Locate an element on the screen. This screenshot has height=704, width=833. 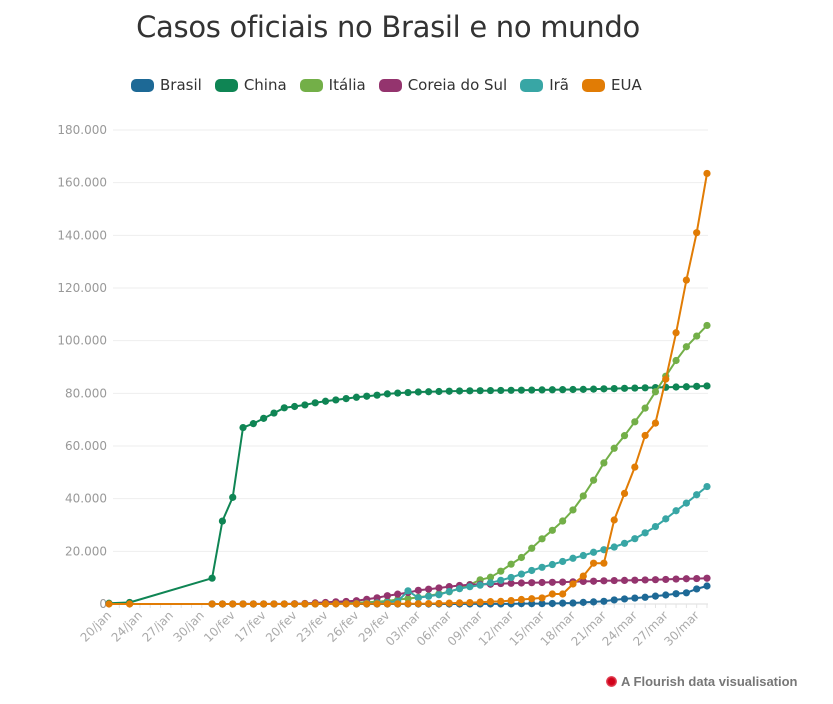
x-tick-label: 27/jan is located at coordinates (157, 626).